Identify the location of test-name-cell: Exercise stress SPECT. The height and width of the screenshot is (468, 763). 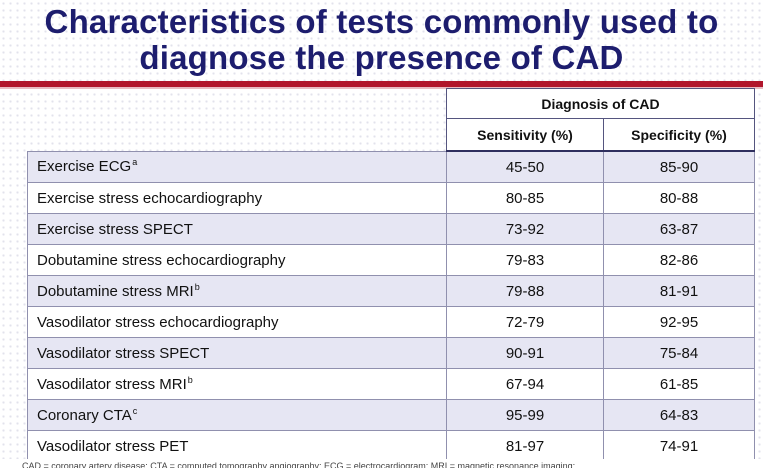
(237, 229).